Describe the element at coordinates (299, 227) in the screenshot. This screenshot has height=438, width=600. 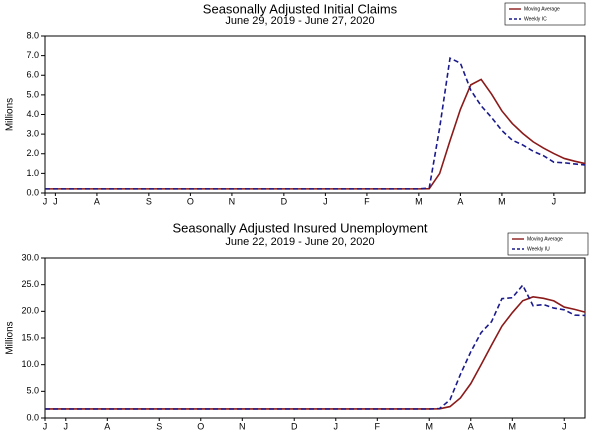
I see `chart-title: Seasonally Adjusted Insured Unemployment` at that location.